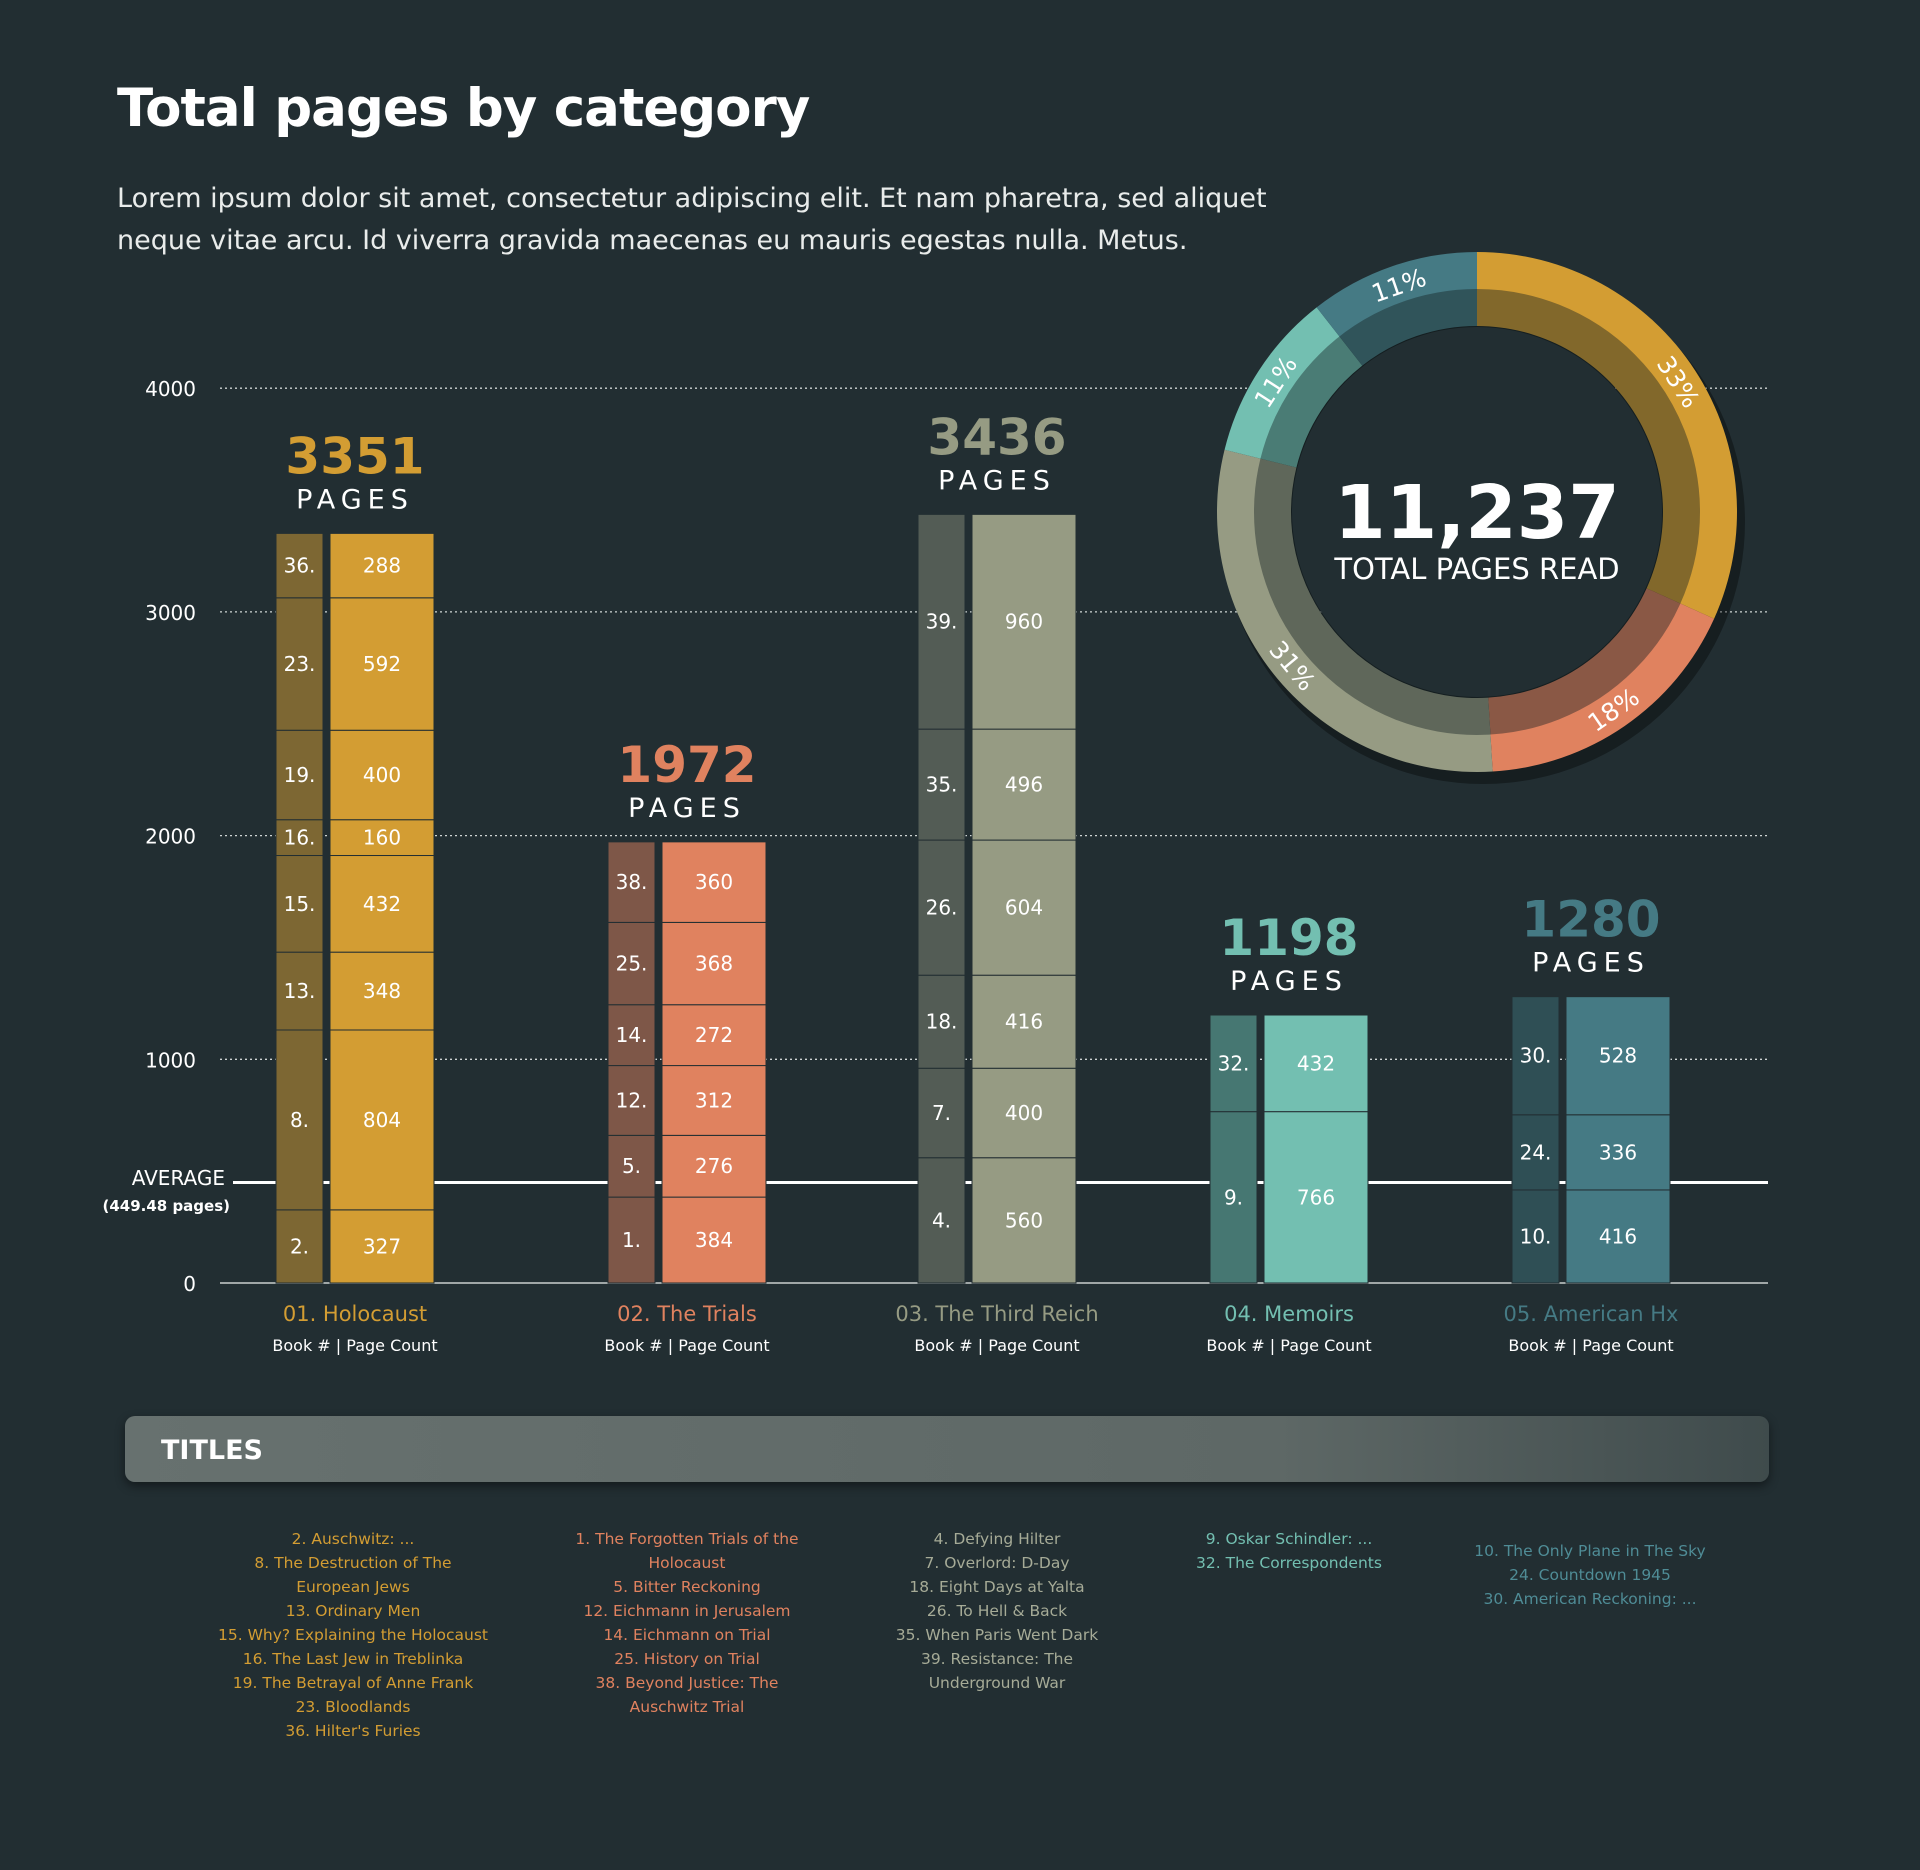  I want to click on title-entry: 24. Countdown 1945, so click(1590, 1575).